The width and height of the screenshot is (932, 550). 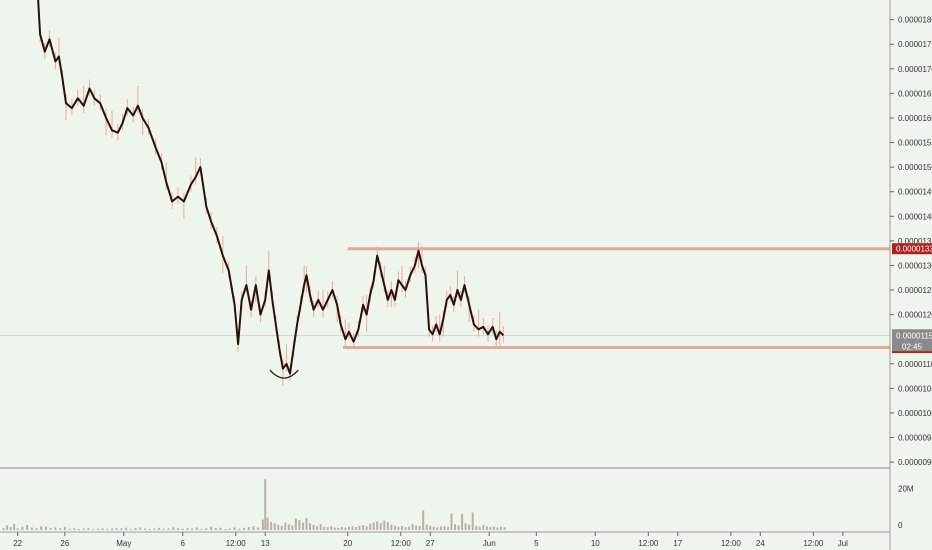 I want to click on price-tick-label: 0.00001350, so click(x=915, y=241).